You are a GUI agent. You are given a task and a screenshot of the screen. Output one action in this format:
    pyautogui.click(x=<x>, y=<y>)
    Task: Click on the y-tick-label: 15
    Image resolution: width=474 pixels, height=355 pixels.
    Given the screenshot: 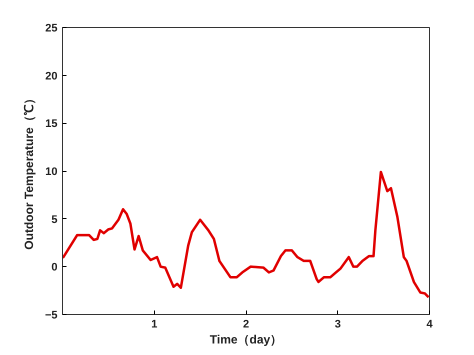 What is the action you would take?
    pyautogui.click(x=51, y=124)
    